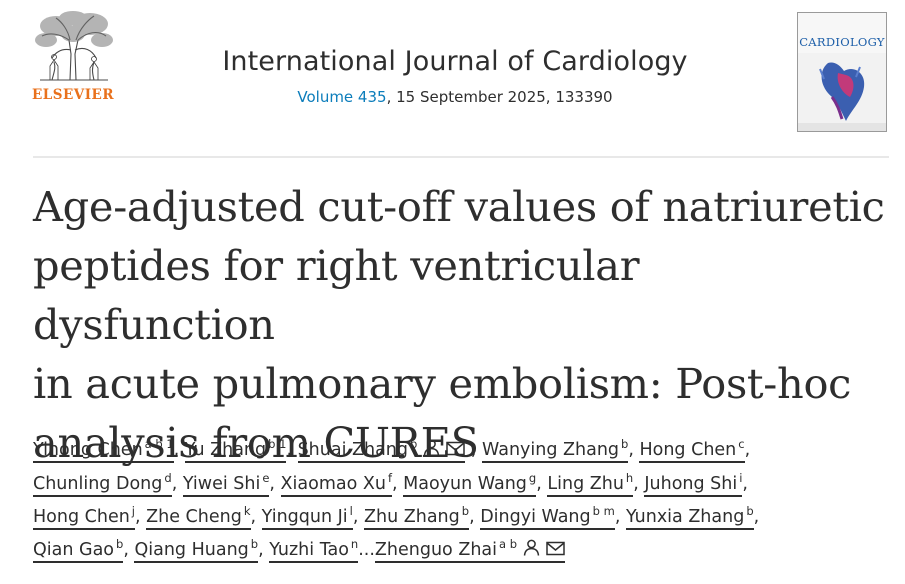  Describe the element at coordinates (691, 484) in the screenshot. I see `author-name: Juhong Shi` at that location.